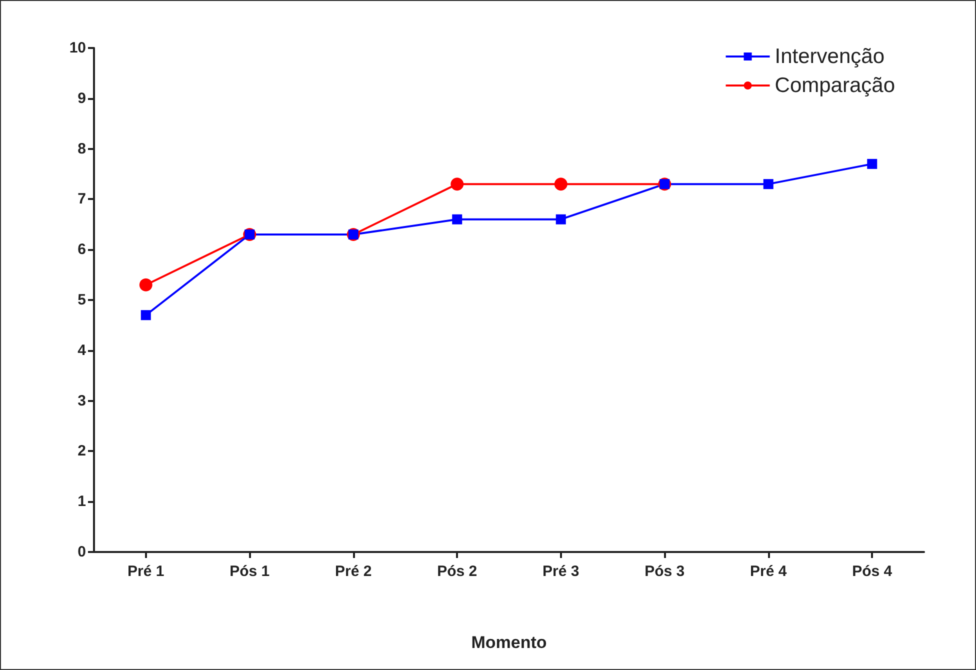 The image size is (976, 670). I want to click on y-tick-label: 1, so click(82, 501).